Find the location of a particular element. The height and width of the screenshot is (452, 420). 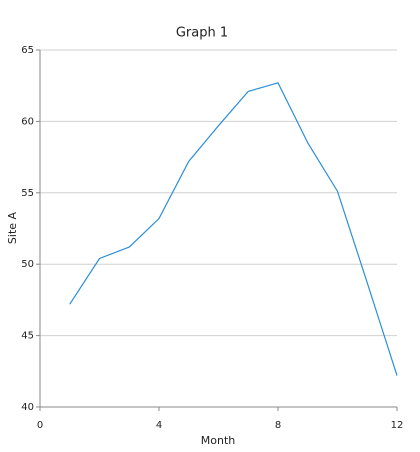

x-tick-label: 4 is located at coordinates (159, 425).